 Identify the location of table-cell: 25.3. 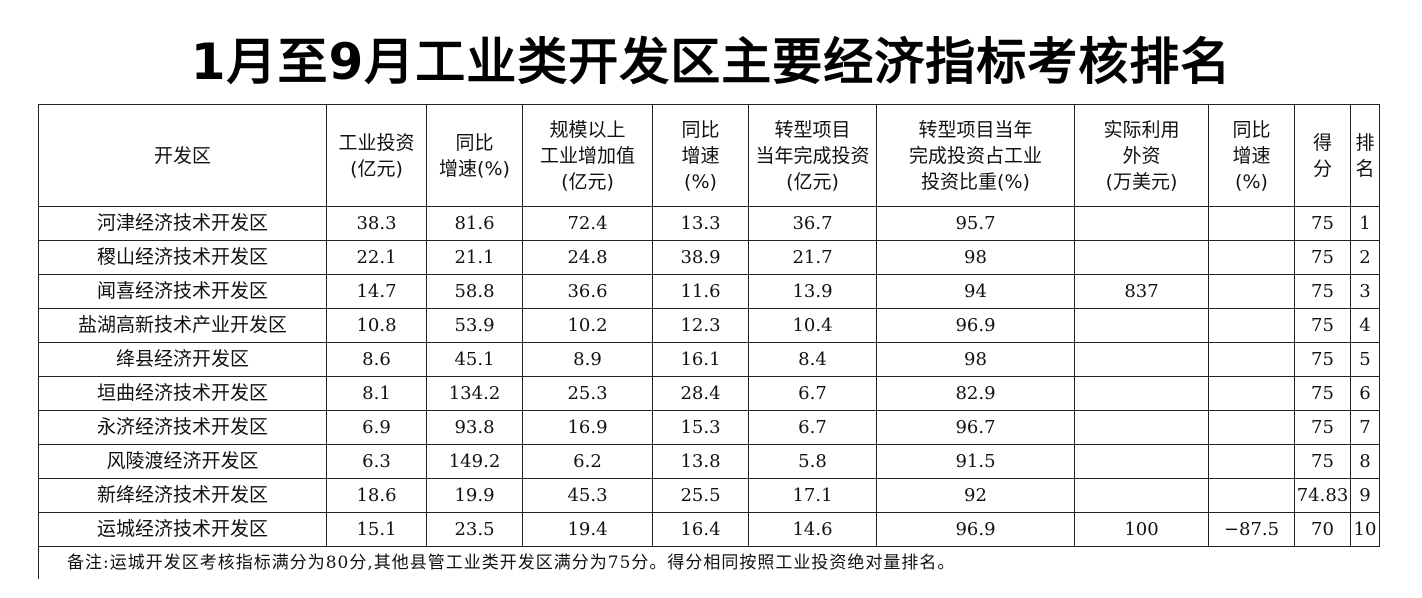
(587, 393).